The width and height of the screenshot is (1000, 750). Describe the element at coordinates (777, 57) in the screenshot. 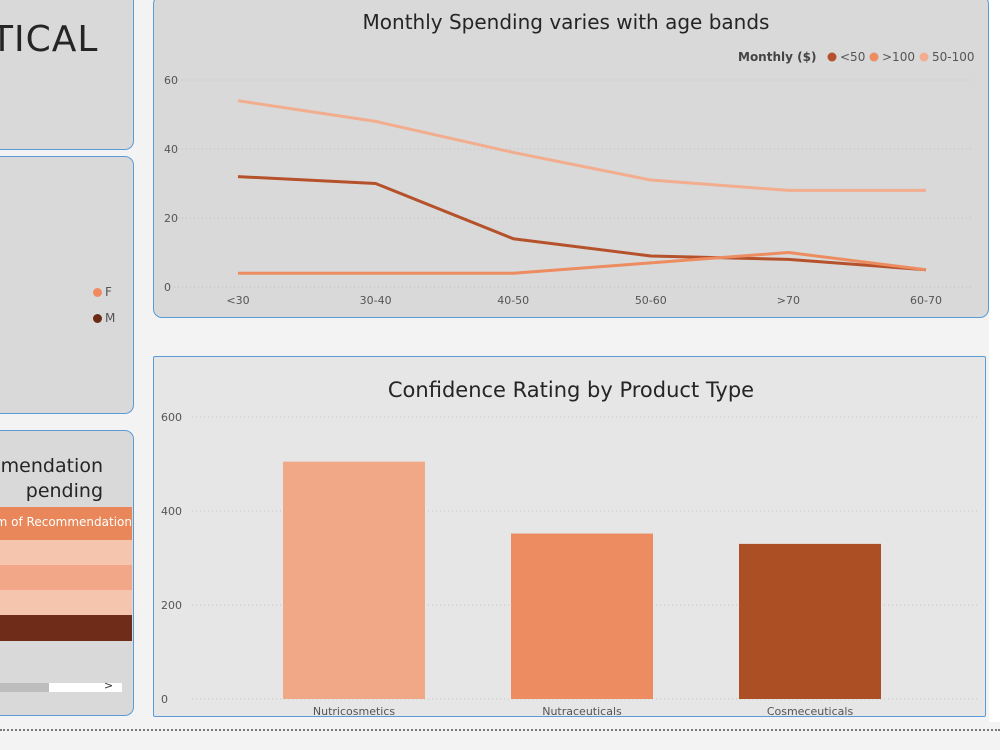

I see `legend-title: Monthly ($)` at that location.